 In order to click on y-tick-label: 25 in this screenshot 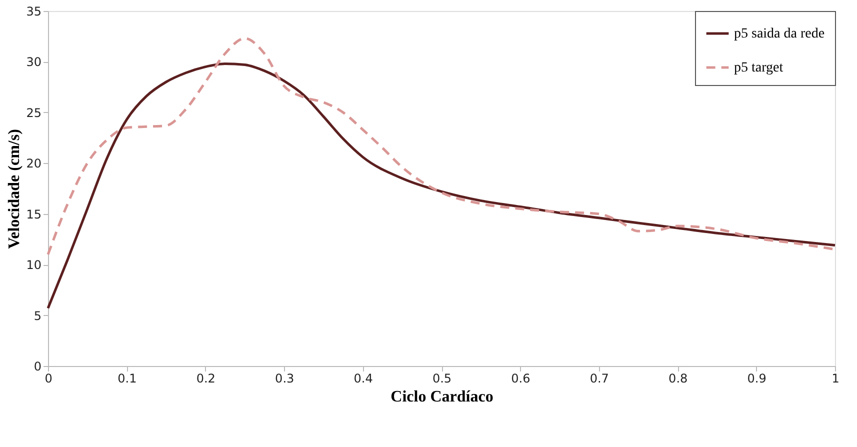, I will do `click(34, 113)`.